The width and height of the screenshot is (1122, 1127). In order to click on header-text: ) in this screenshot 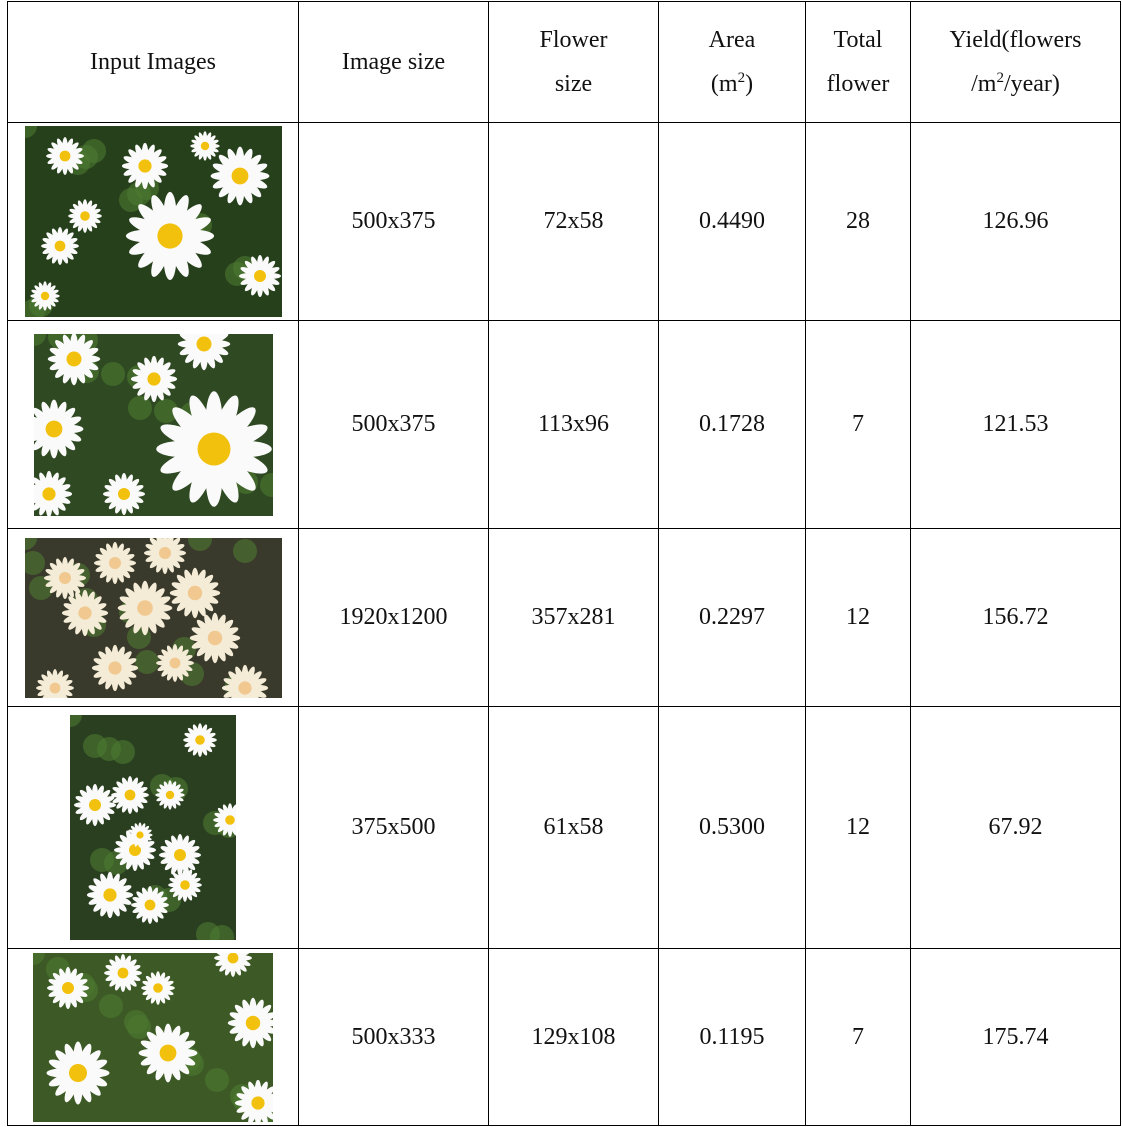, I will do `click(749, 84)`.